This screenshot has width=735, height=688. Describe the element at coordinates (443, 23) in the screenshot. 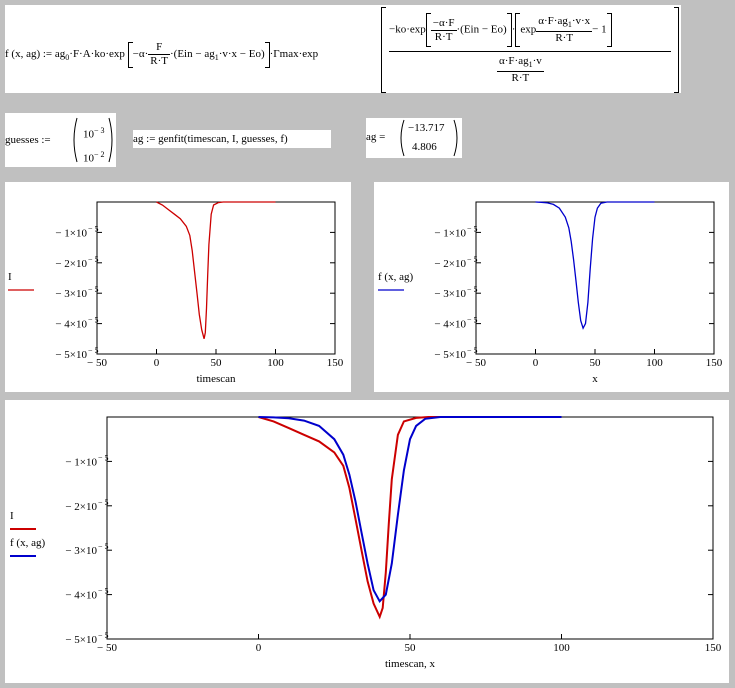

I see `inner-num: −α·F` at that location.